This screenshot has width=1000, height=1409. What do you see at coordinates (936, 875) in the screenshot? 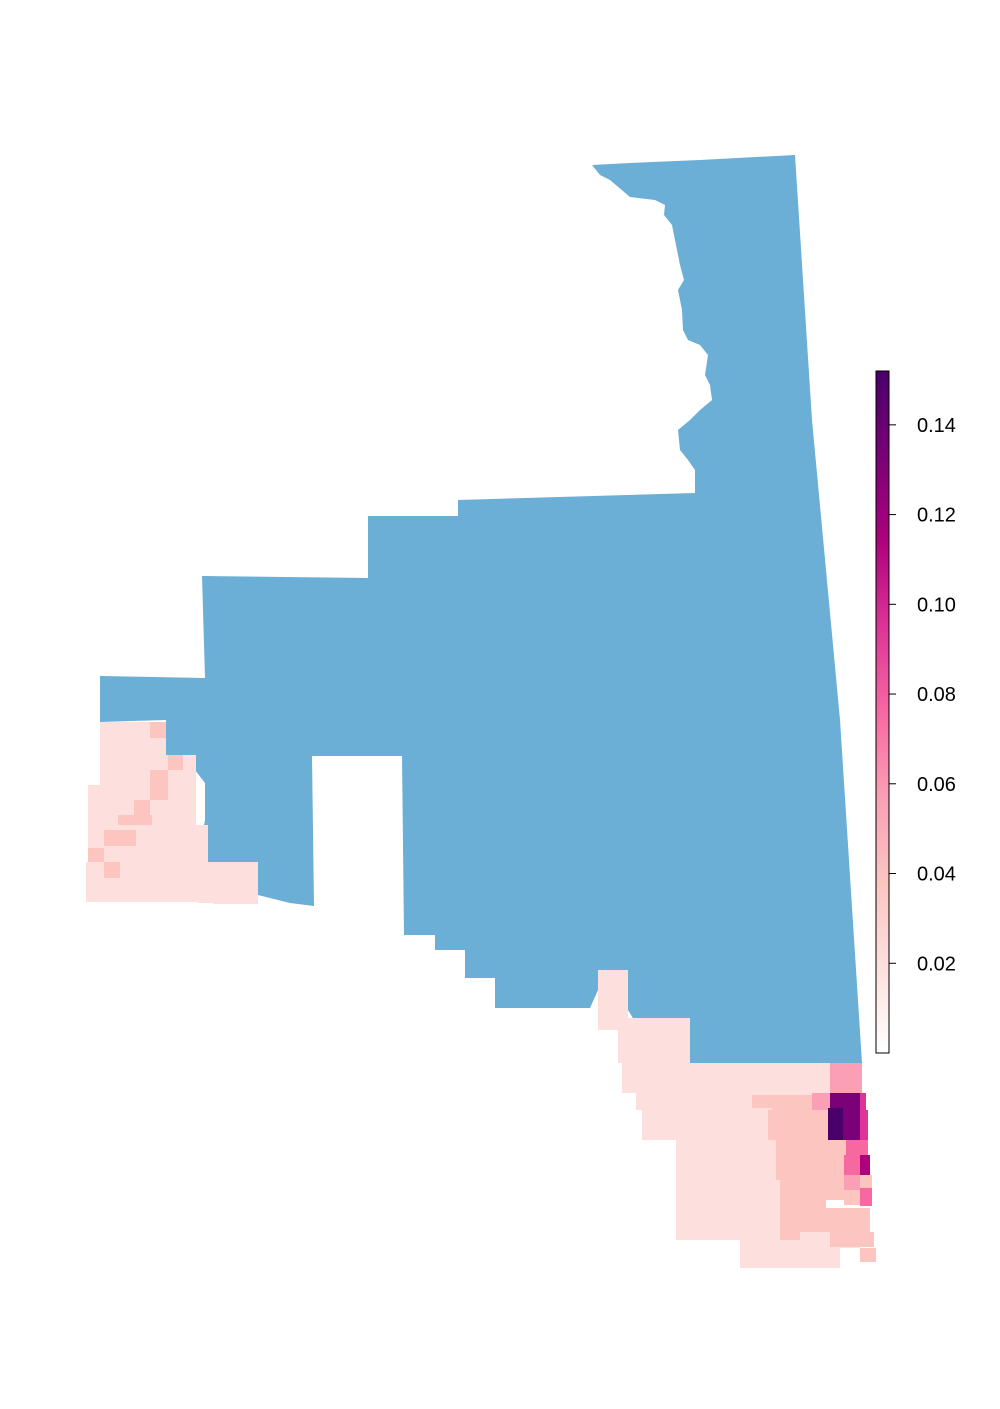
I see `legend-tick-label: 0.04` at bounding box center [936, 875].